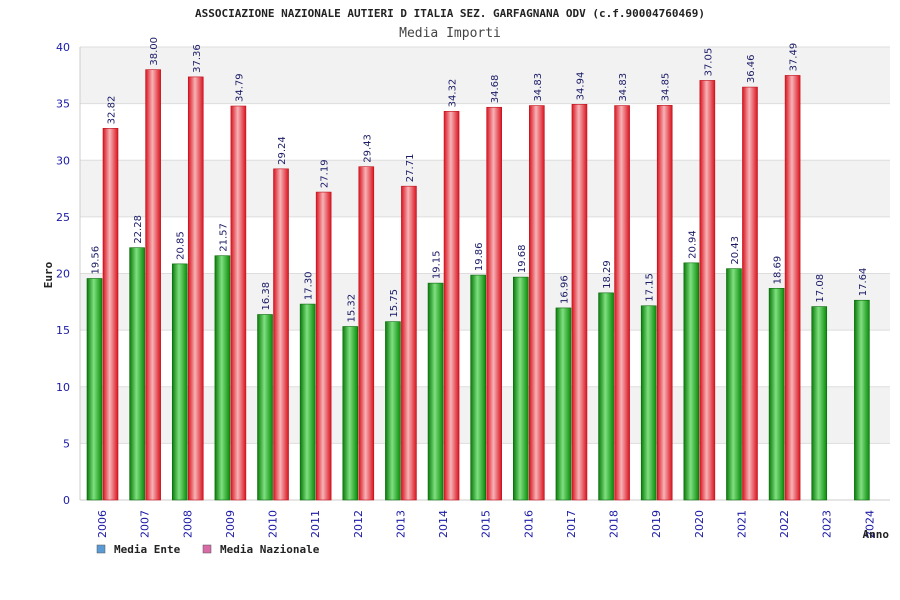 This screenshot has width=900, height=600. What do you see at coordinates (223, 237) in the screenshot?
I see `value-label-media-ente-2009: 21.57` at bounding box center [223, 237].